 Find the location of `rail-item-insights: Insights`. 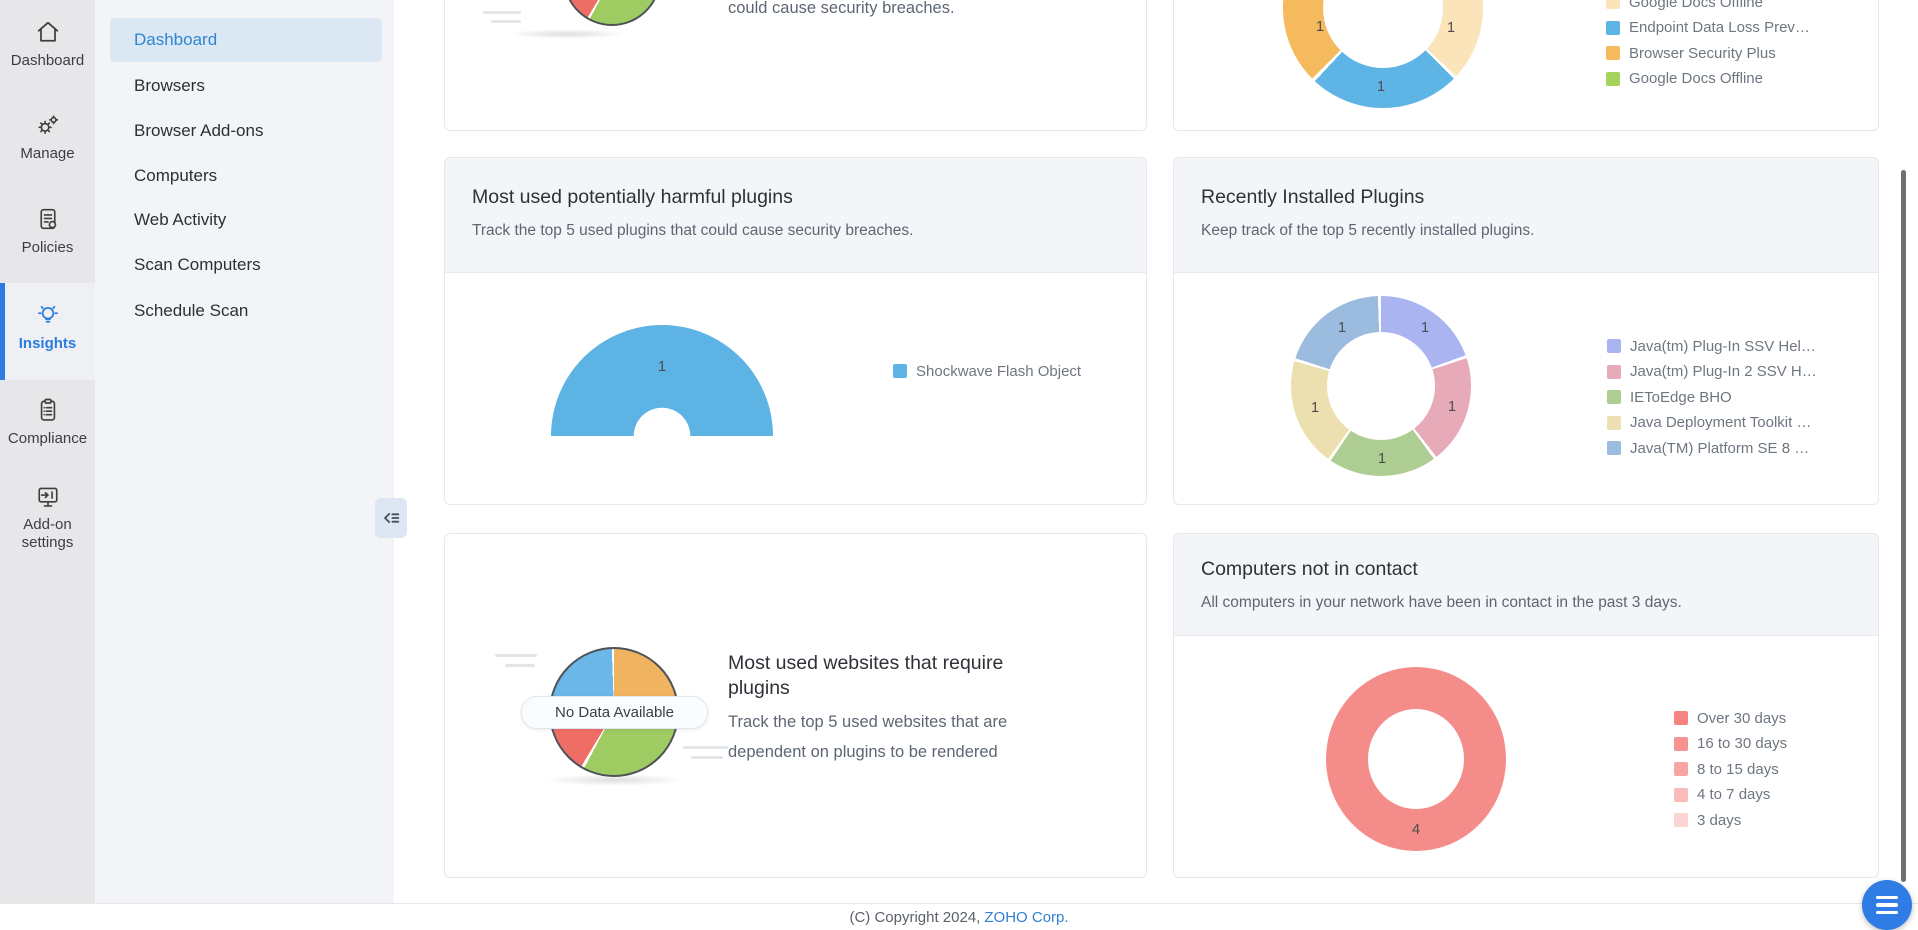

rail-item-insights: Insights is located at coordinates (47, 327).